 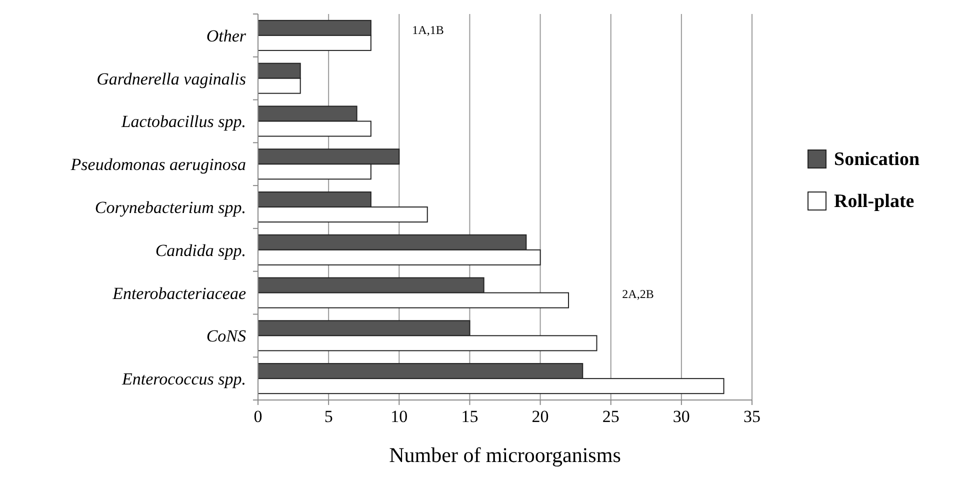 I want to click on x-tick-label: 35, so click(x=752, y=416).